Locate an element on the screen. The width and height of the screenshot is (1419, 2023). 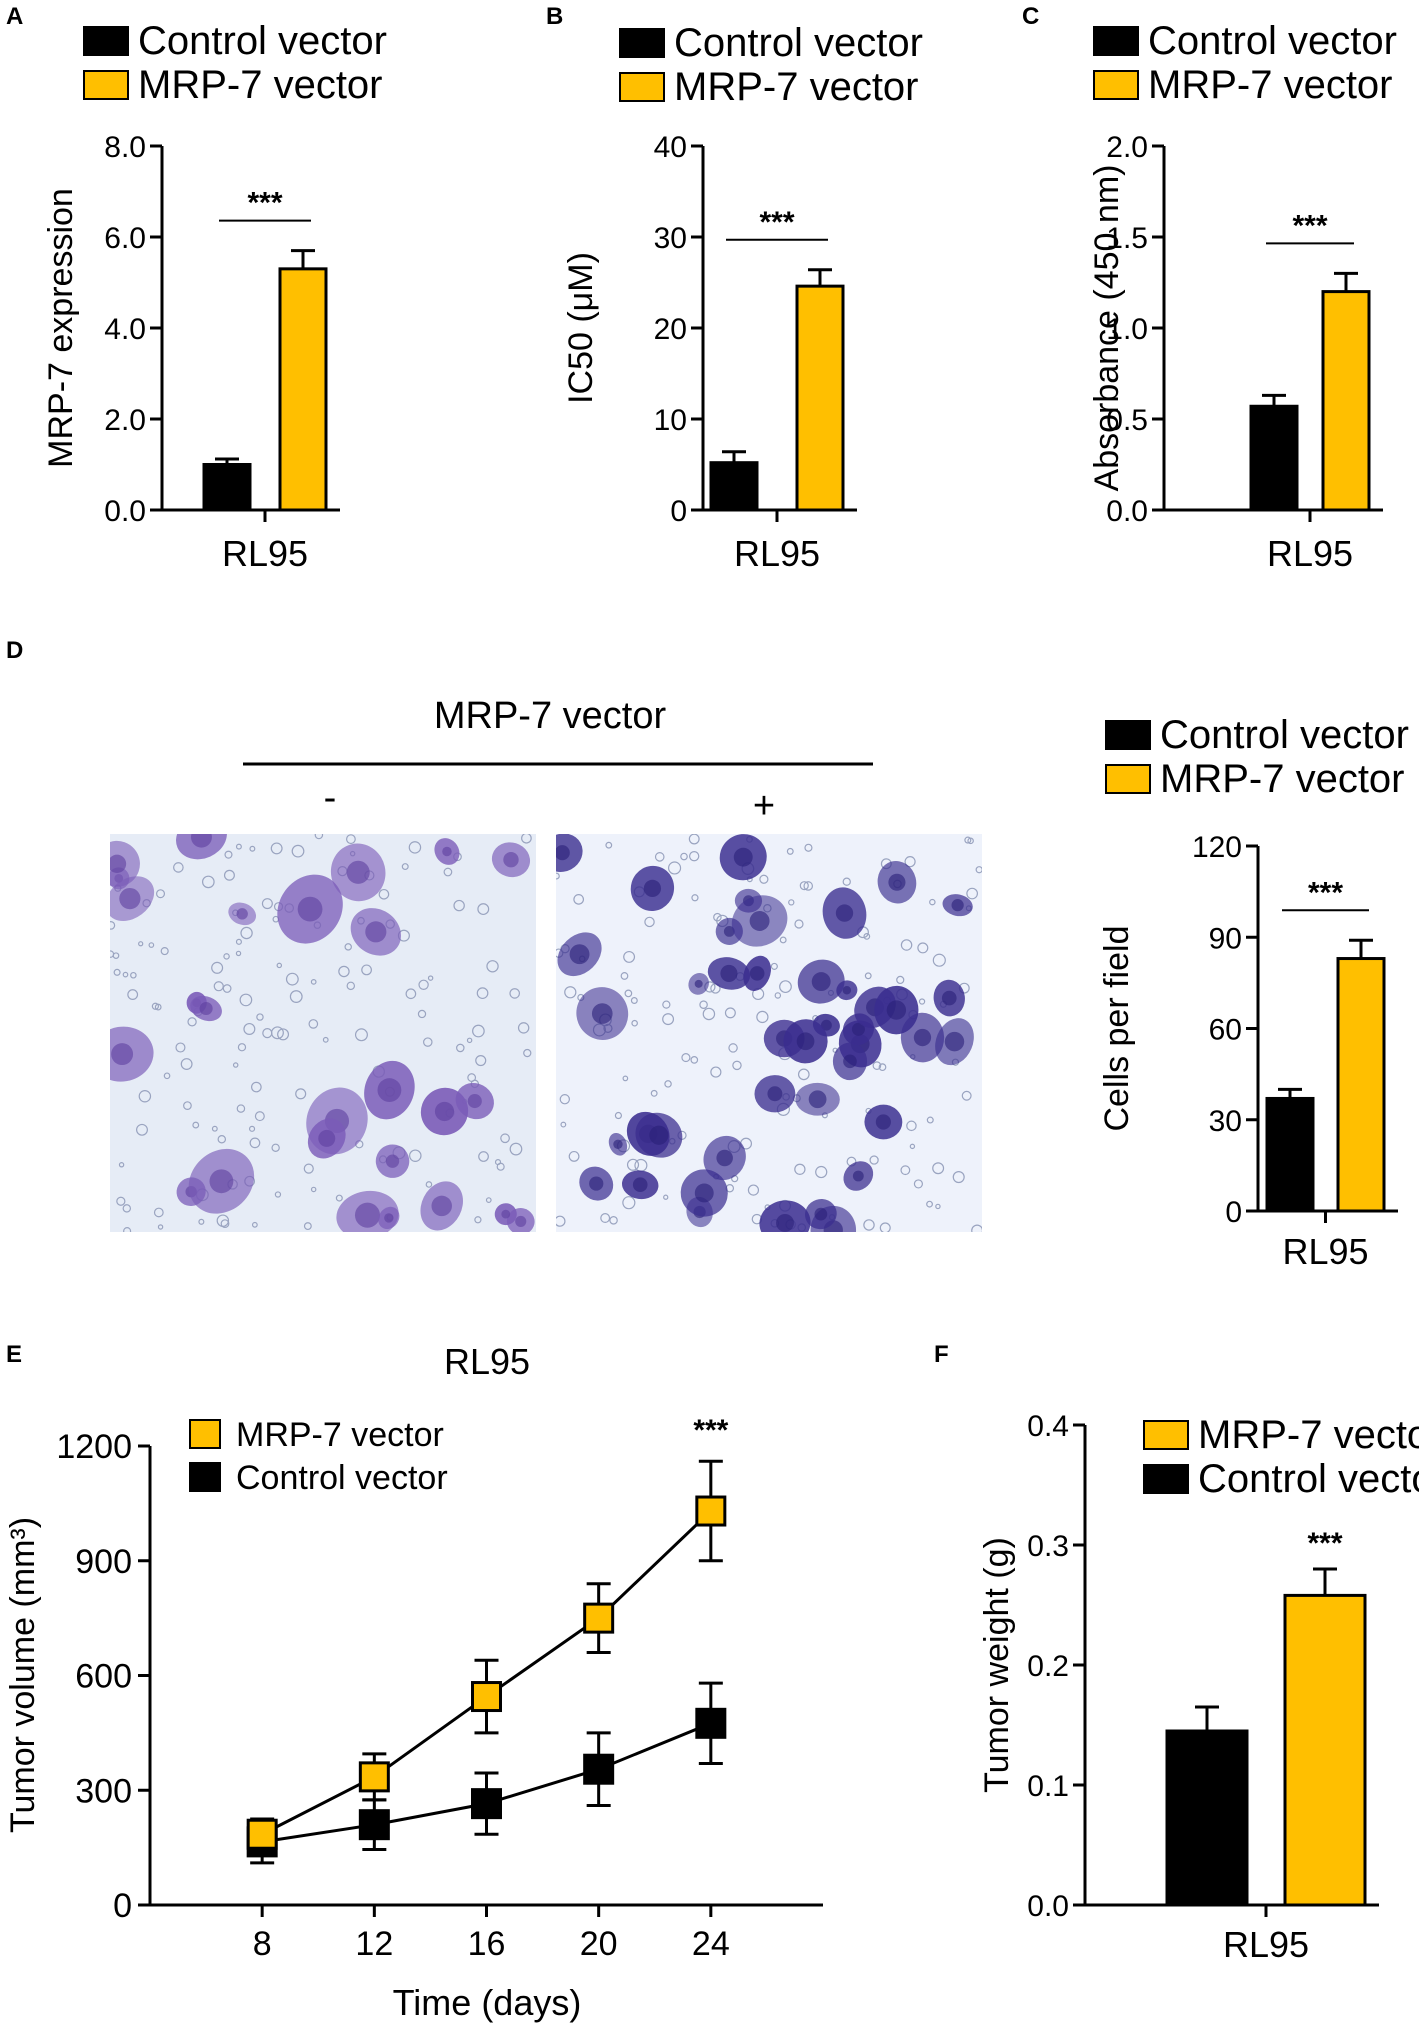
y-axis-label-f: Tumor weight (g) is located at coordinates (997, 1665).